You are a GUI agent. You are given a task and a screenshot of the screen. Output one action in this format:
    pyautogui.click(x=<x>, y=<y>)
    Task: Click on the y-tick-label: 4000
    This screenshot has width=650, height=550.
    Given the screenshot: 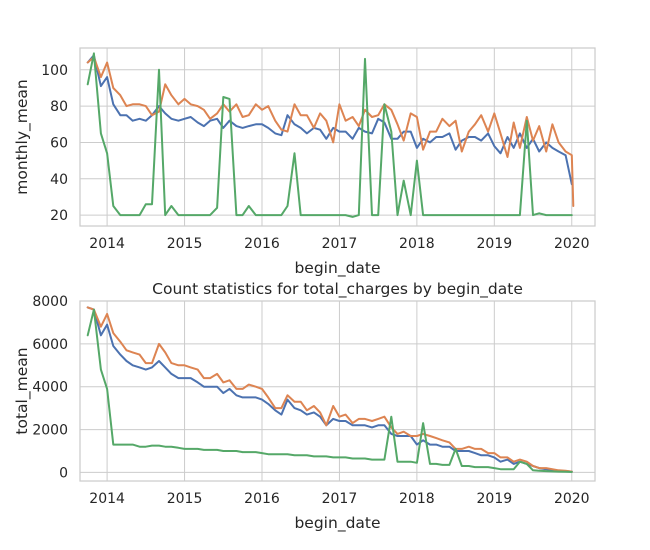 What is the action you would take?
    pyautogui.click(x=50, y=388)
    